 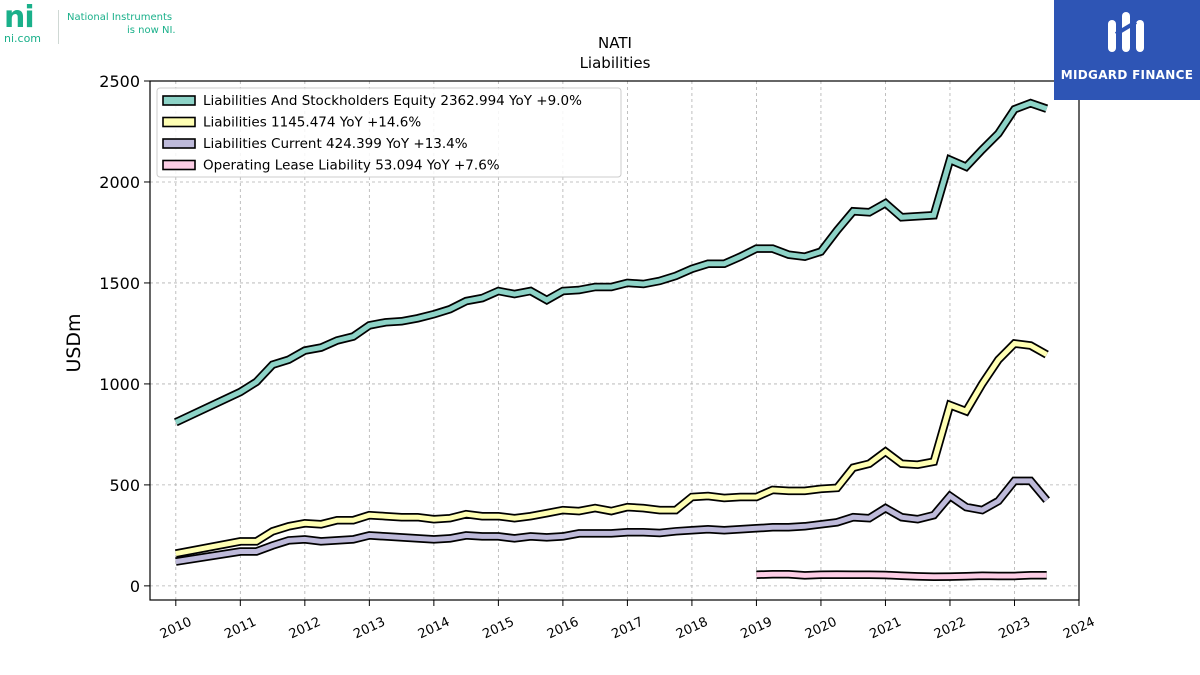 I want to click on ni-divider, so click(x=58, y=27).